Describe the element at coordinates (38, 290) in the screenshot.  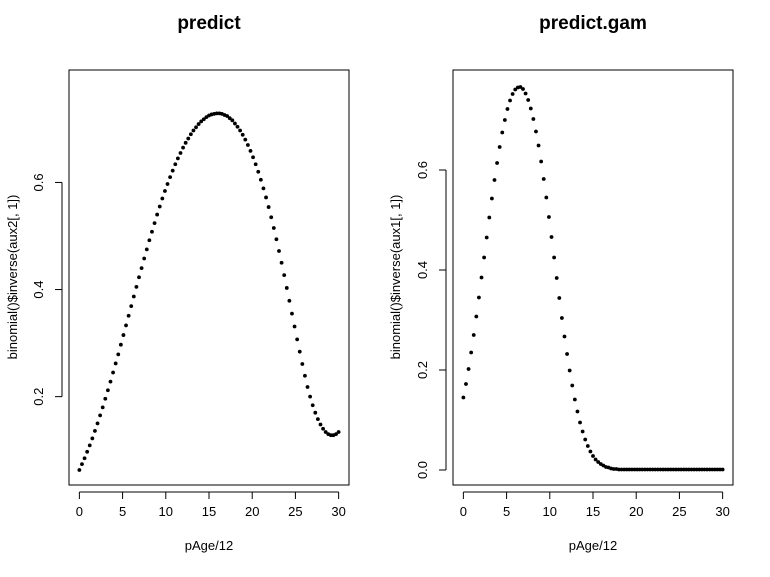
I see `y-tick-label: 0.4` at that location.